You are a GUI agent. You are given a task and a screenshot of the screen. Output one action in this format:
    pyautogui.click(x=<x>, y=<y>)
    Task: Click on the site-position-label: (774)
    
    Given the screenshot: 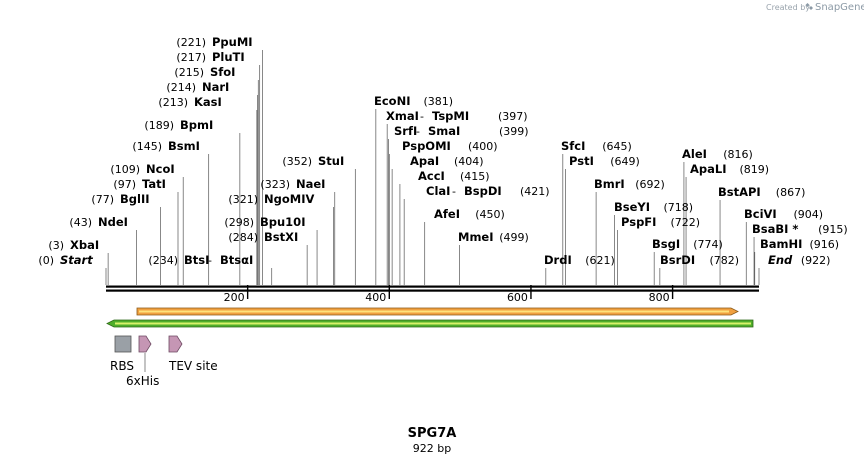 What is the action you would take?
    pyautogui.click(x=708, y=244)
    